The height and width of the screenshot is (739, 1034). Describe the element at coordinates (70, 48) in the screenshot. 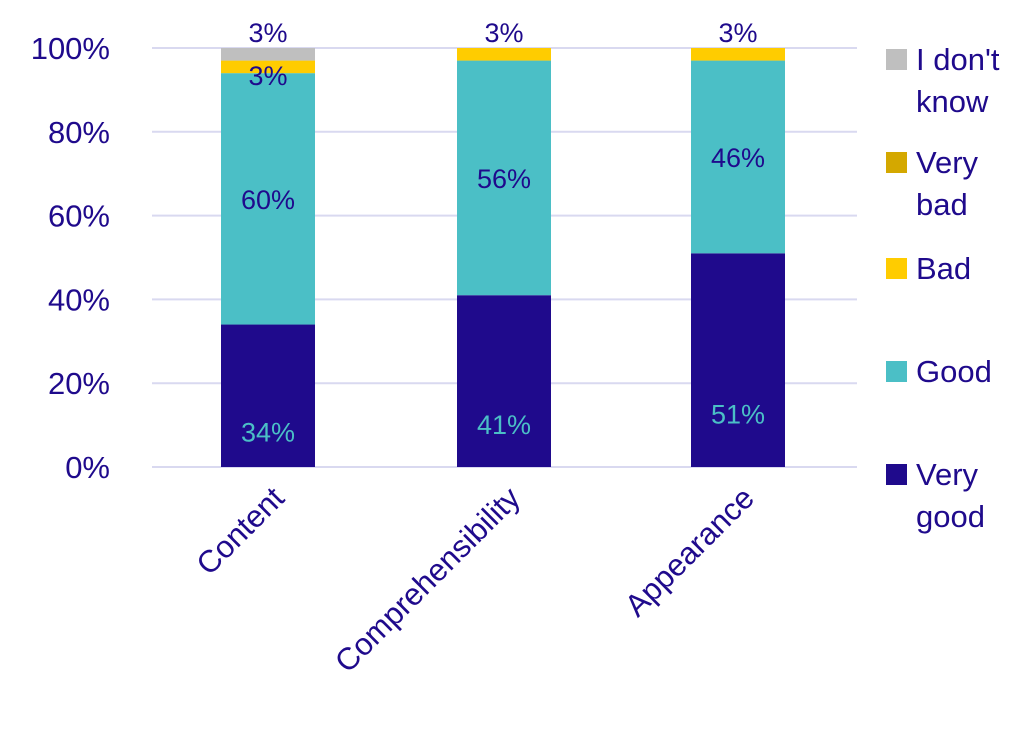

I see `y-tick-label: 100%` at that location.